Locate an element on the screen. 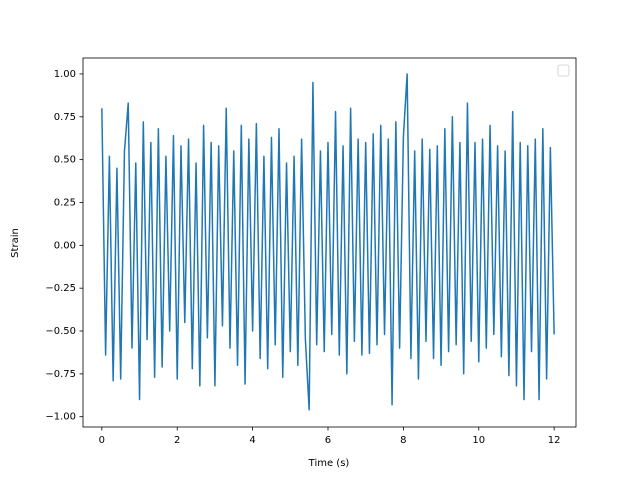 The width and height of the screenshot is (640, 480). x-tick-label: 8 is located at coordinates (403, 440).